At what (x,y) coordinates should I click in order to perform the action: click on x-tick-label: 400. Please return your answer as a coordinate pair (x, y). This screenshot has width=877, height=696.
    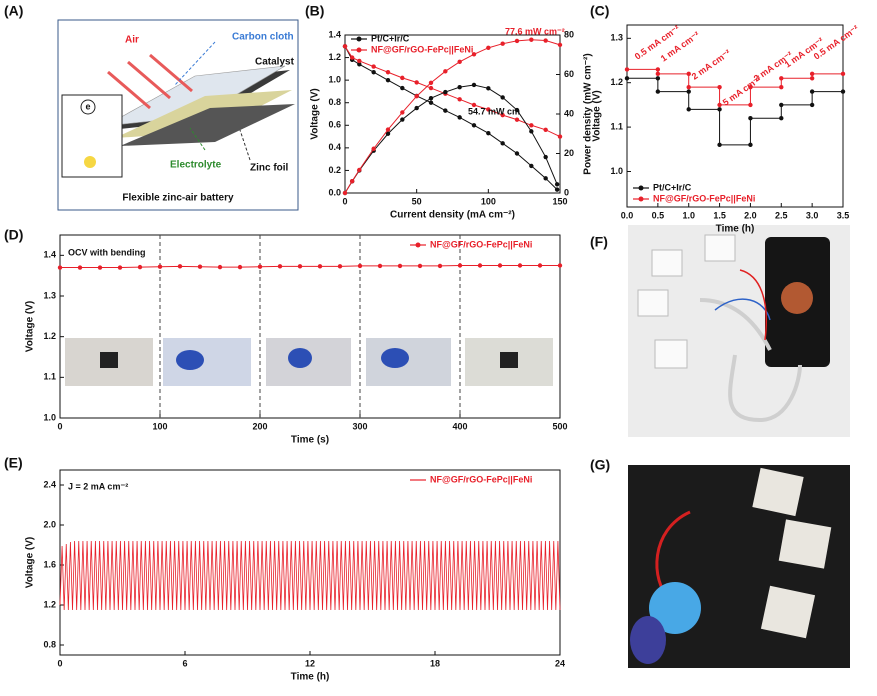
    Looking at the image, I should click on (459, 426).